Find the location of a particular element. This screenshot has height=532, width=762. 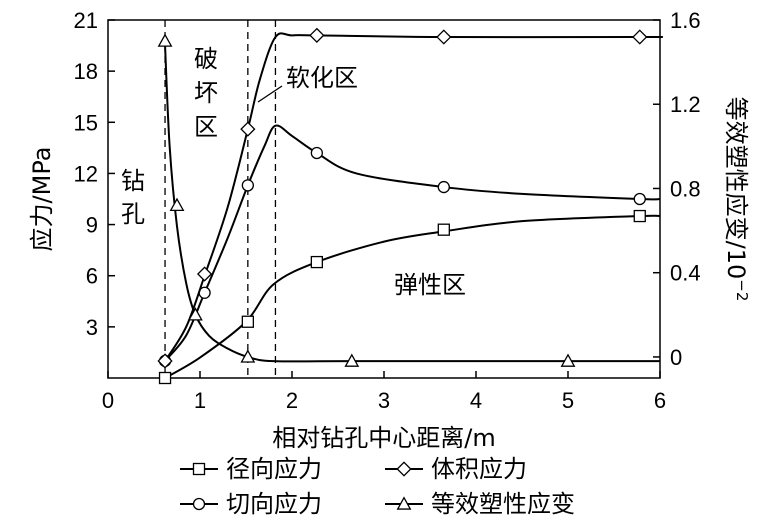

legend-item-square: 径向应力 is located at coordinates (251, 469).